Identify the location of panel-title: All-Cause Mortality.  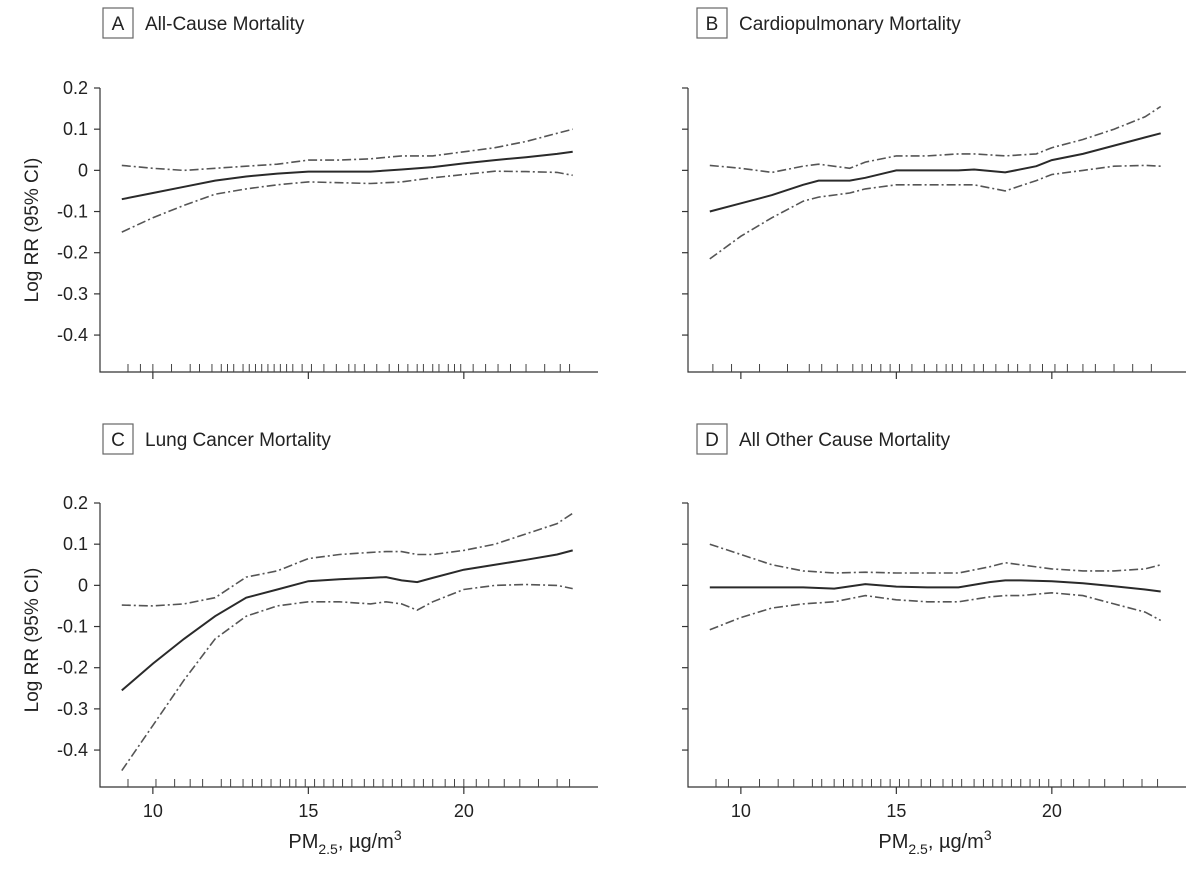
(225, 24).